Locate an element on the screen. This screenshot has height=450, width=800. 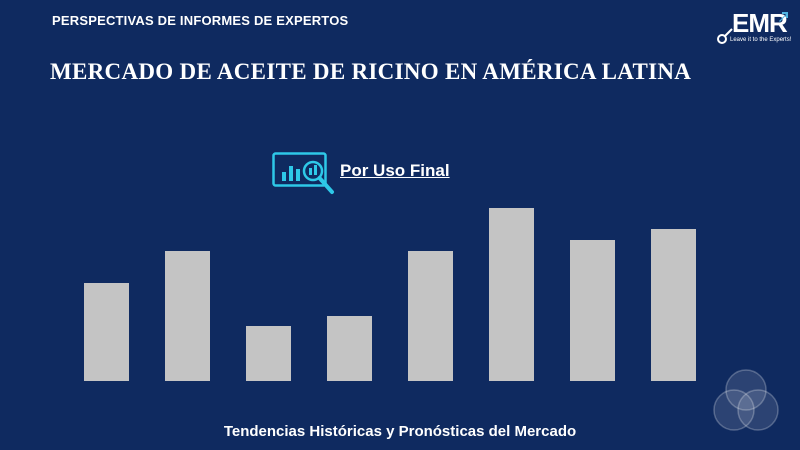
header-label: PERSPECTIVAS DE INFORMES DE EXPERTOS is located at coordinates (200, 20).